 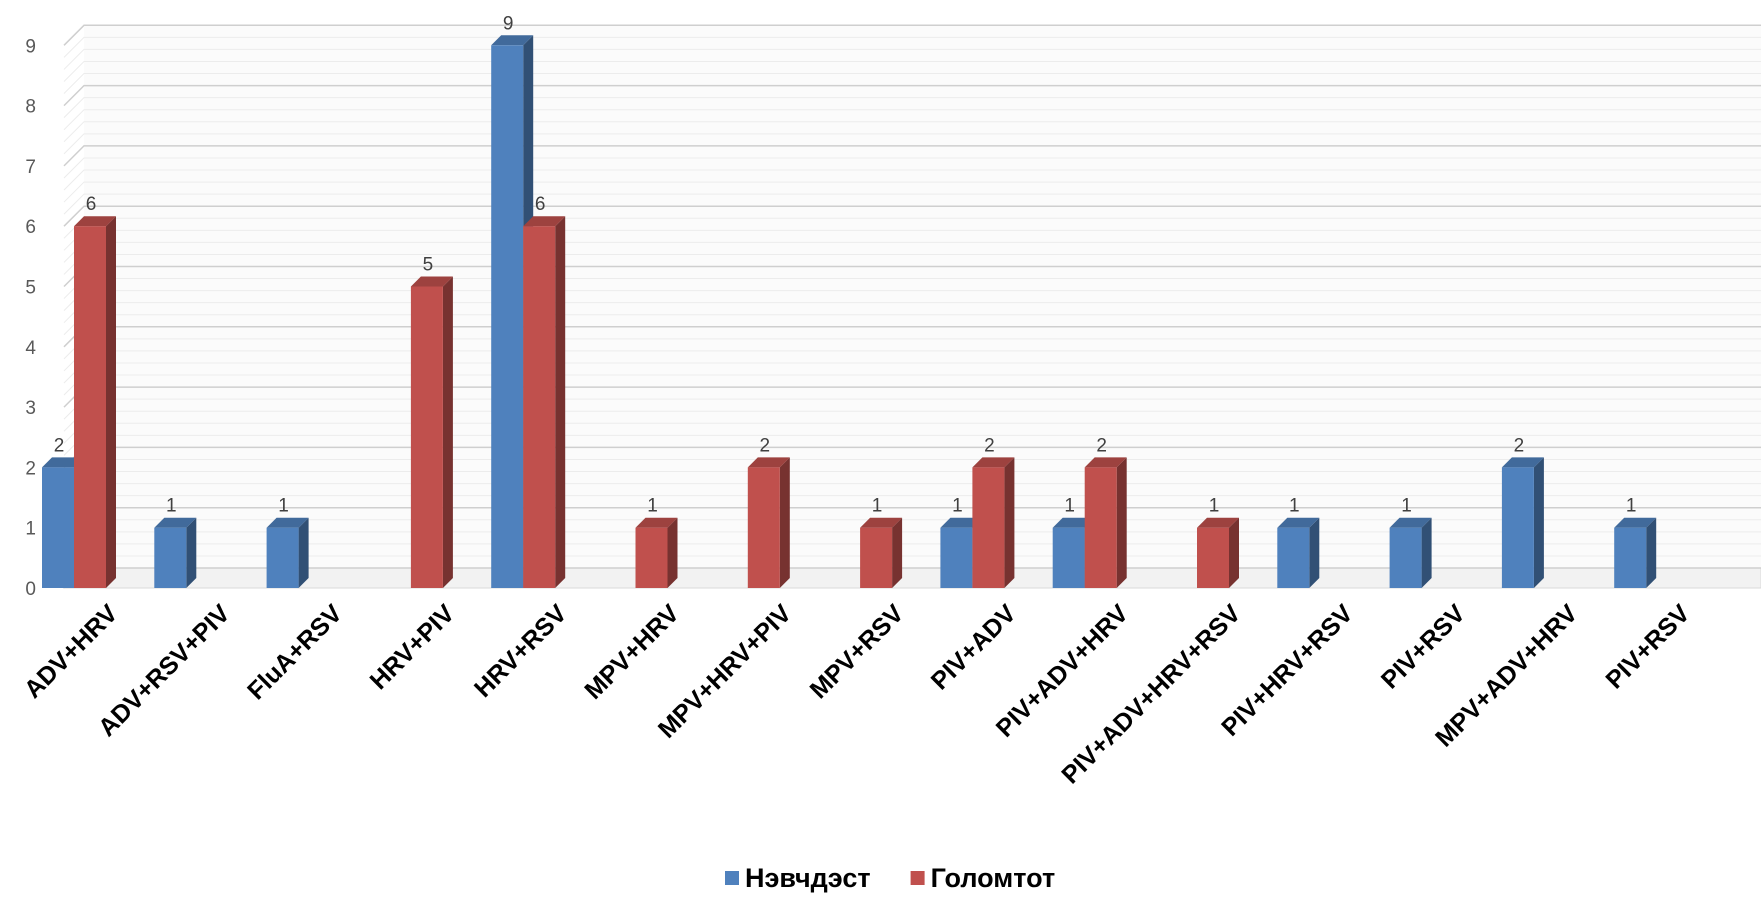 I want to click on x-tick-label: FluA+RSV, so click(x=295, y=652).